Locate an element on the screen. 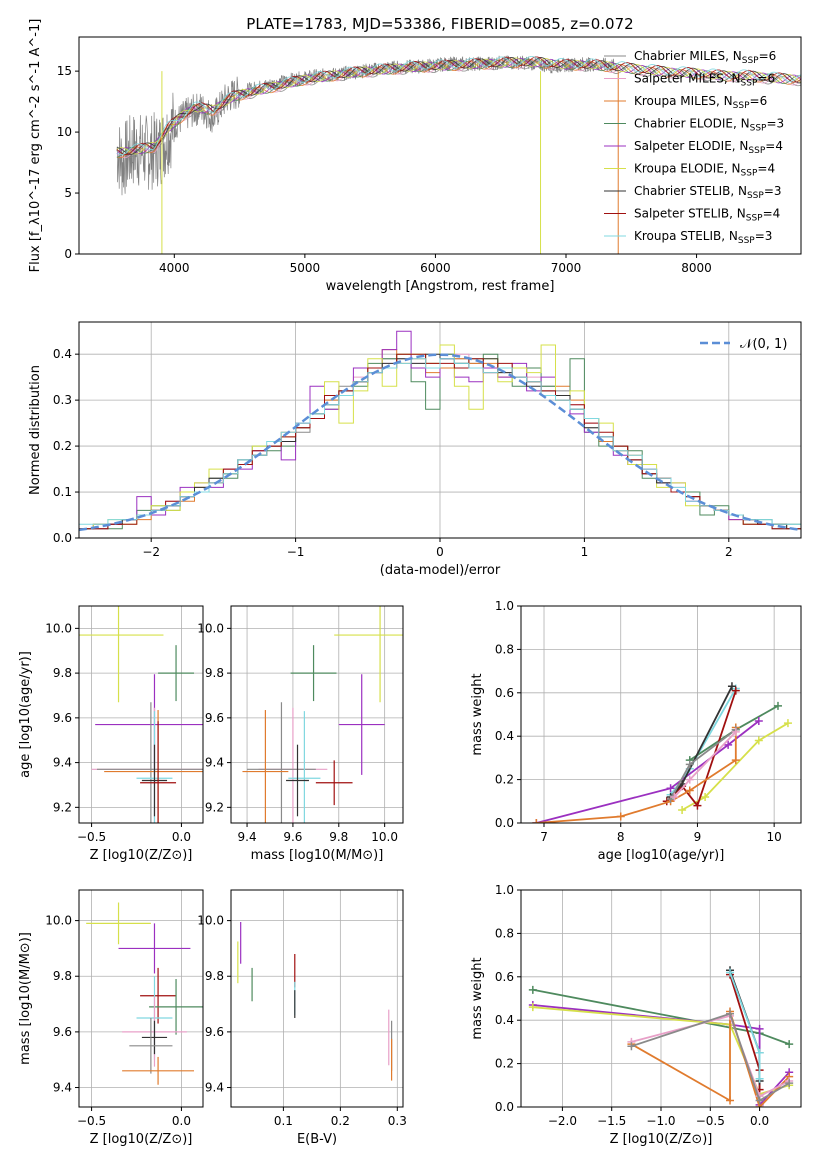  x-tick-label: 10 is located at coordinates (774, 837).